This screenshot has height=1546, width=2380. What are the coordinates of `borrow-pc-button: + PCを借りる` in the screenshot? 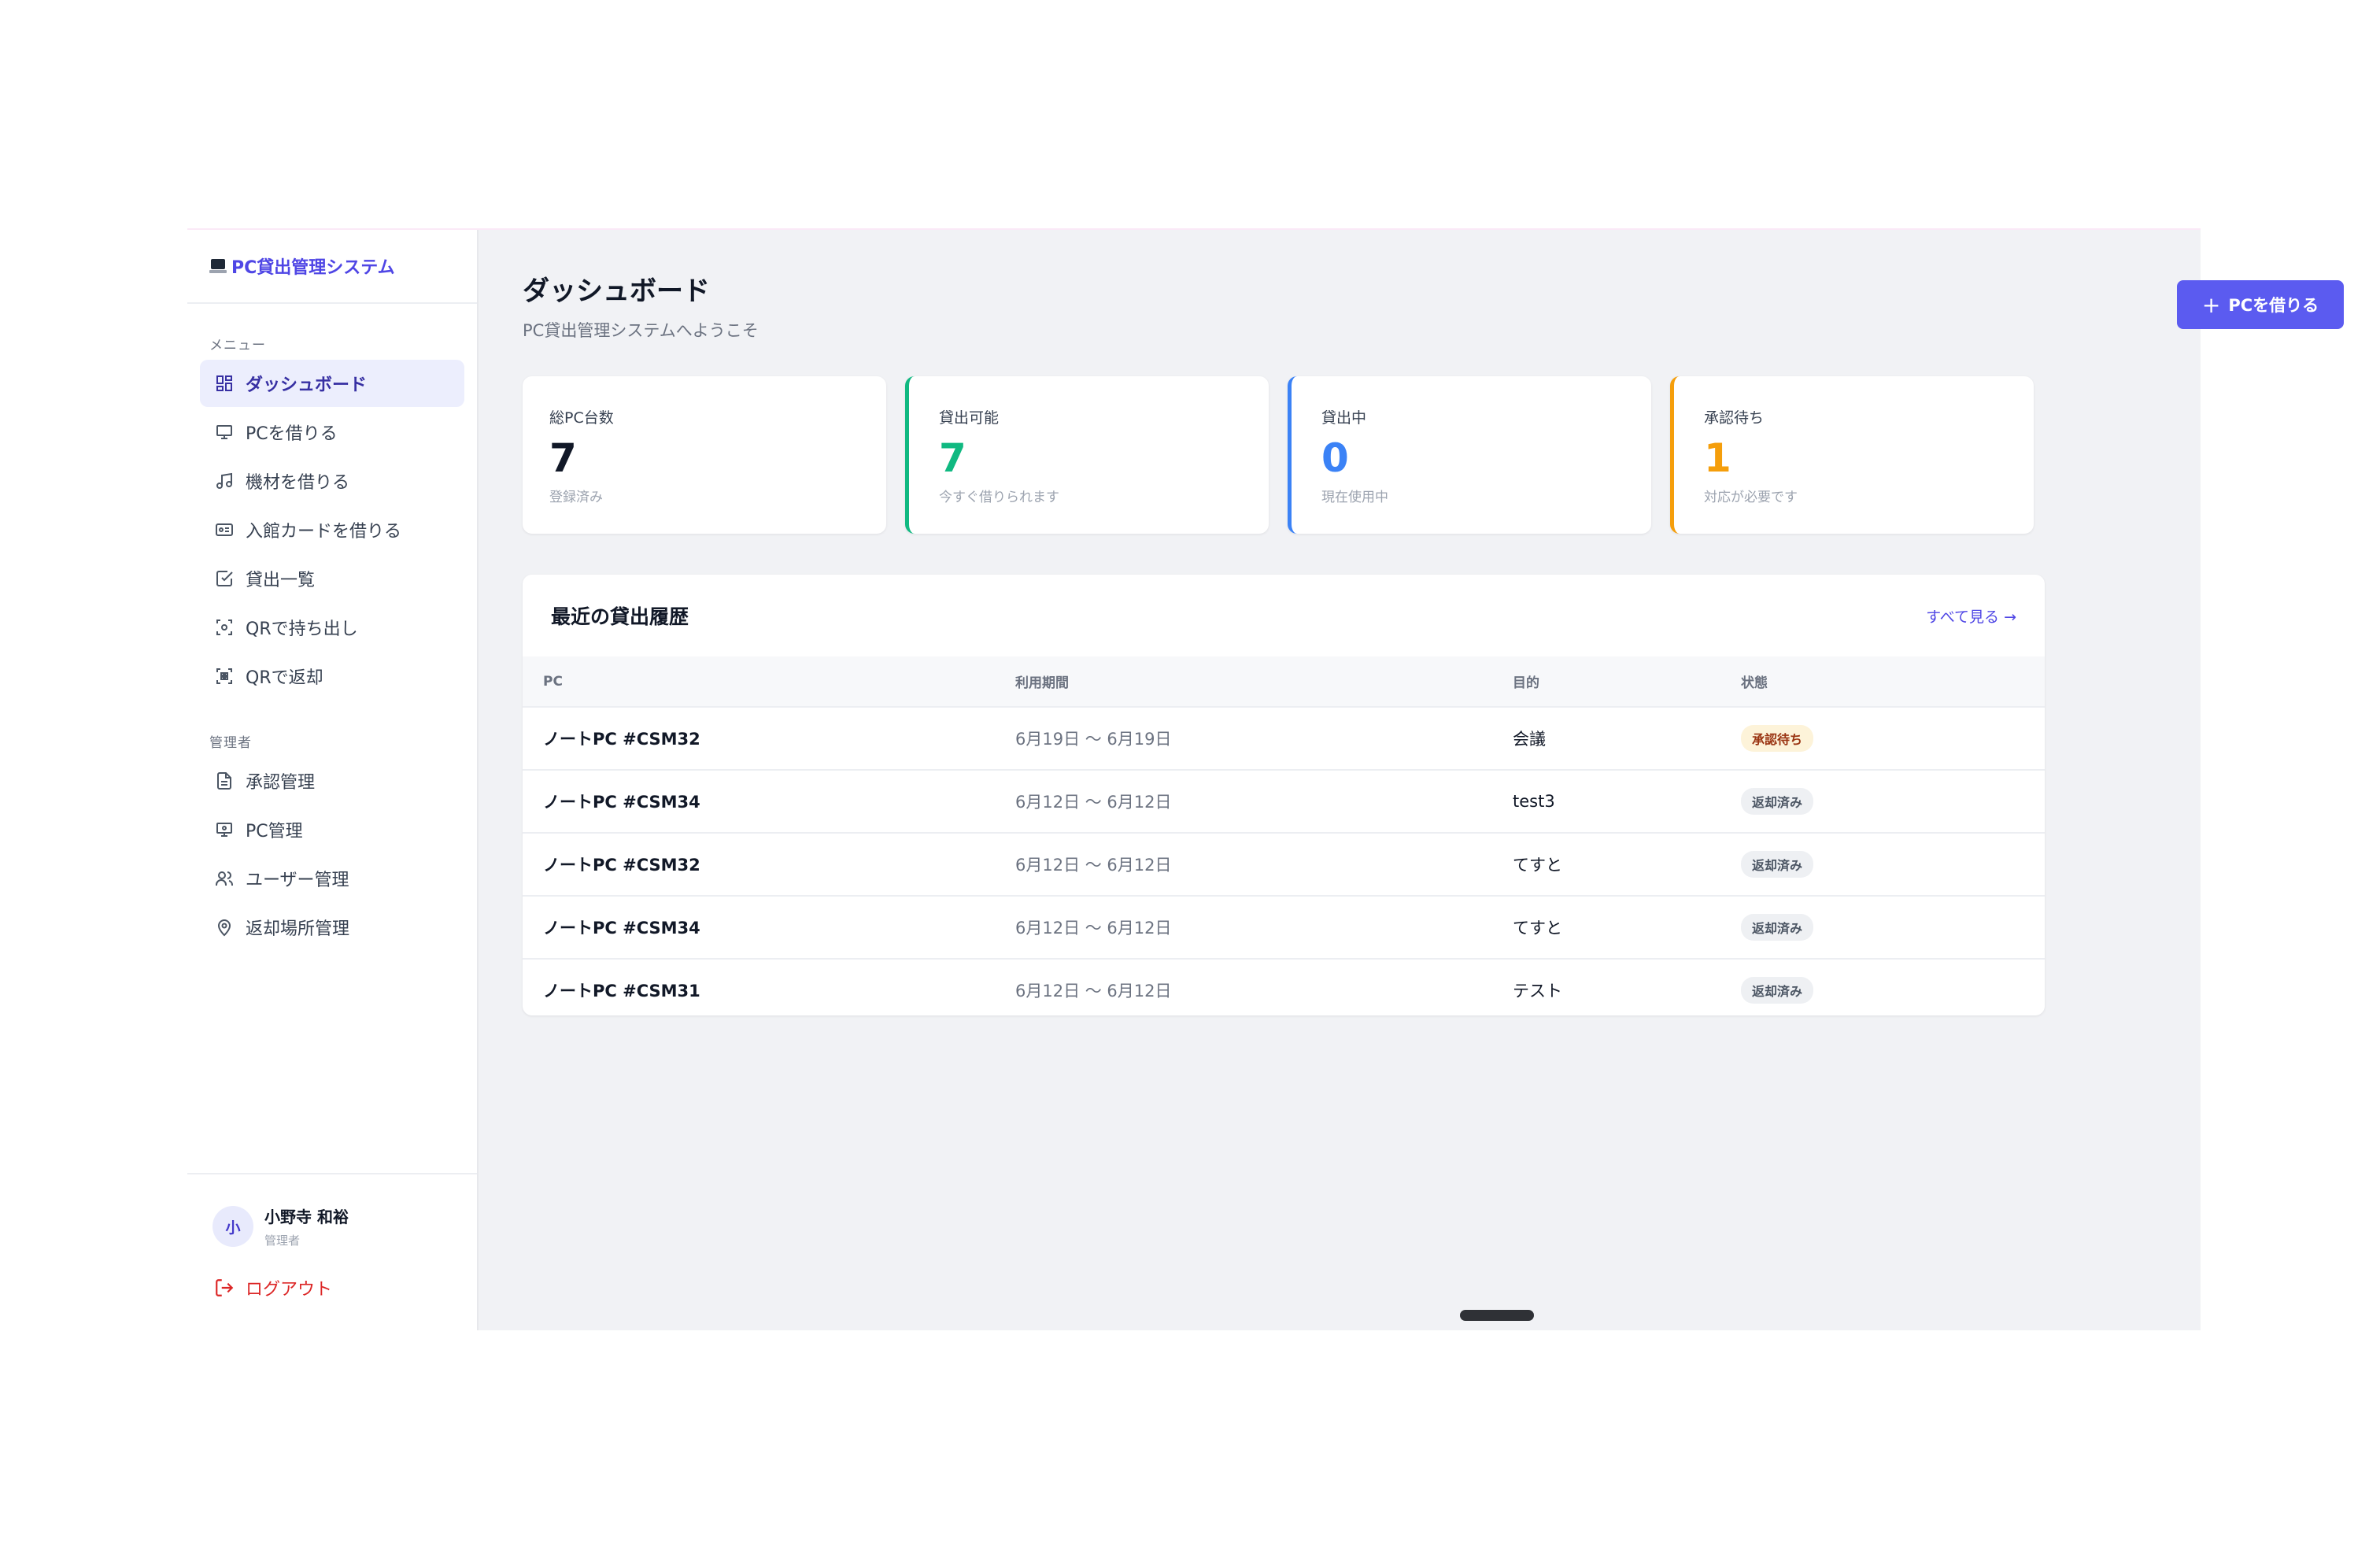 It's located at (2260, 304).